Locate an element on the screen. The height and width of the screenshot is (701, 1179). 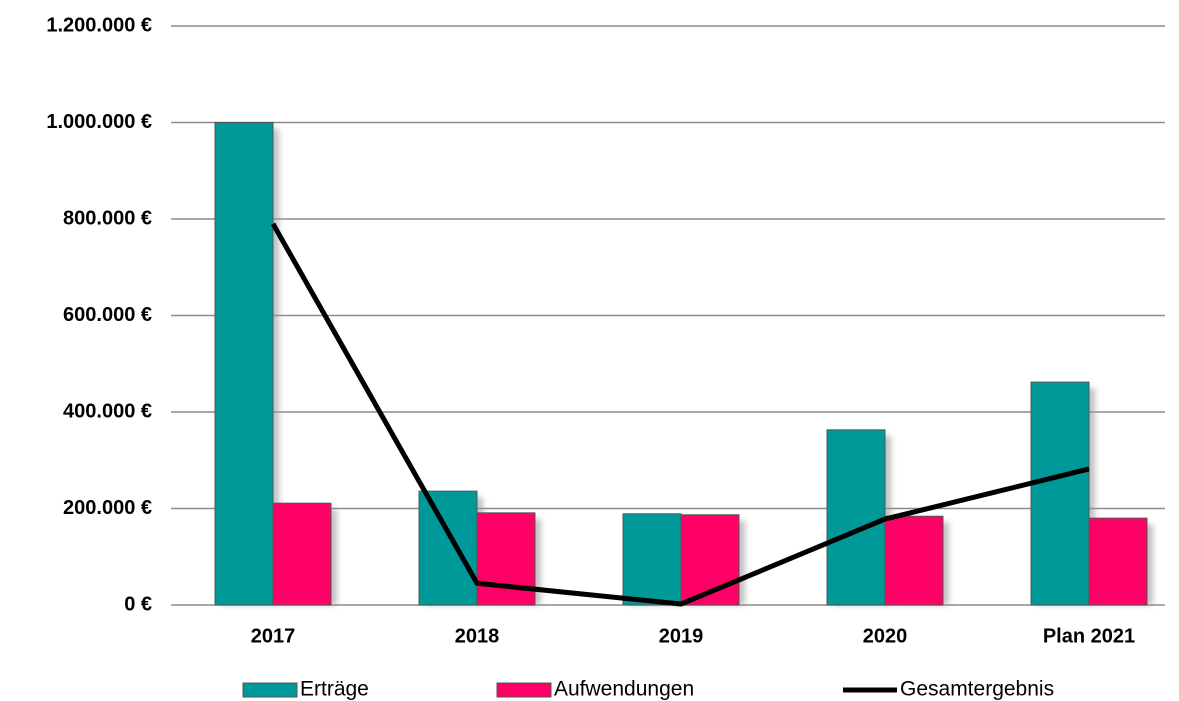
legend-label: Gesamtergebnis is located at coordinates (977, 689).